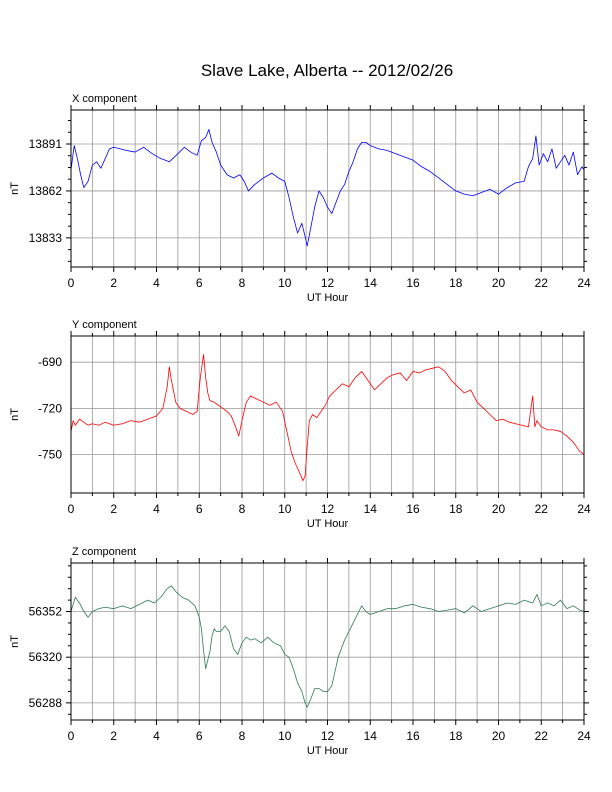  What do you see at coordinates (327, 646) in the screenshot?
I see `series-line-z` at bounding box center [327, 646].